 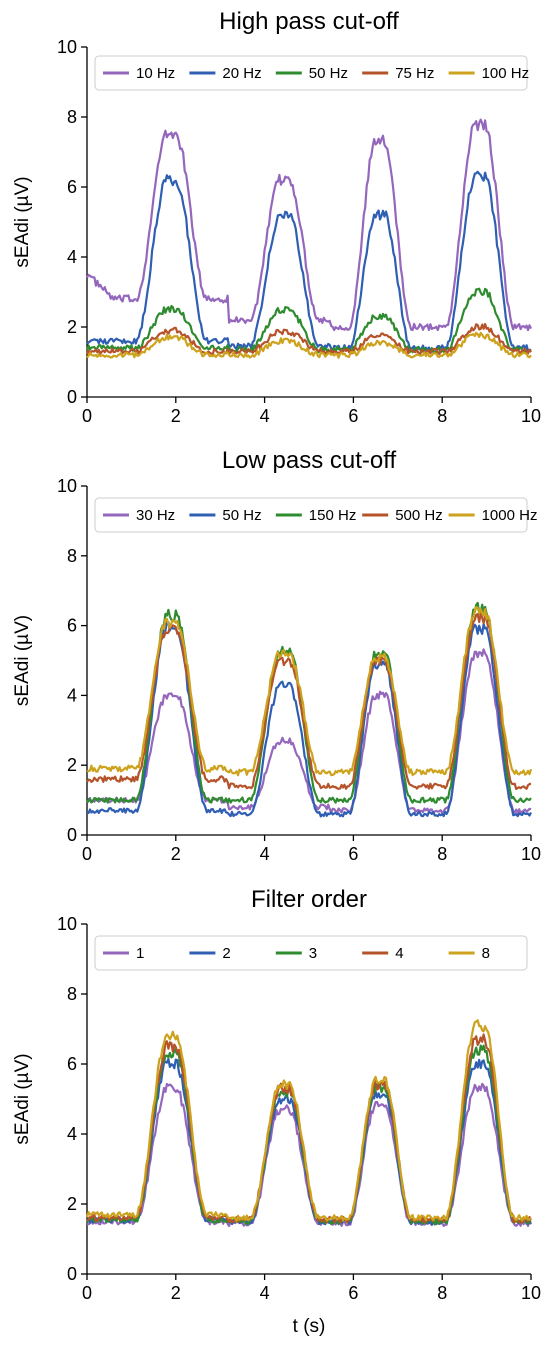 I want to click on legend-label: 500 Hz, so click(x=419, y=515).